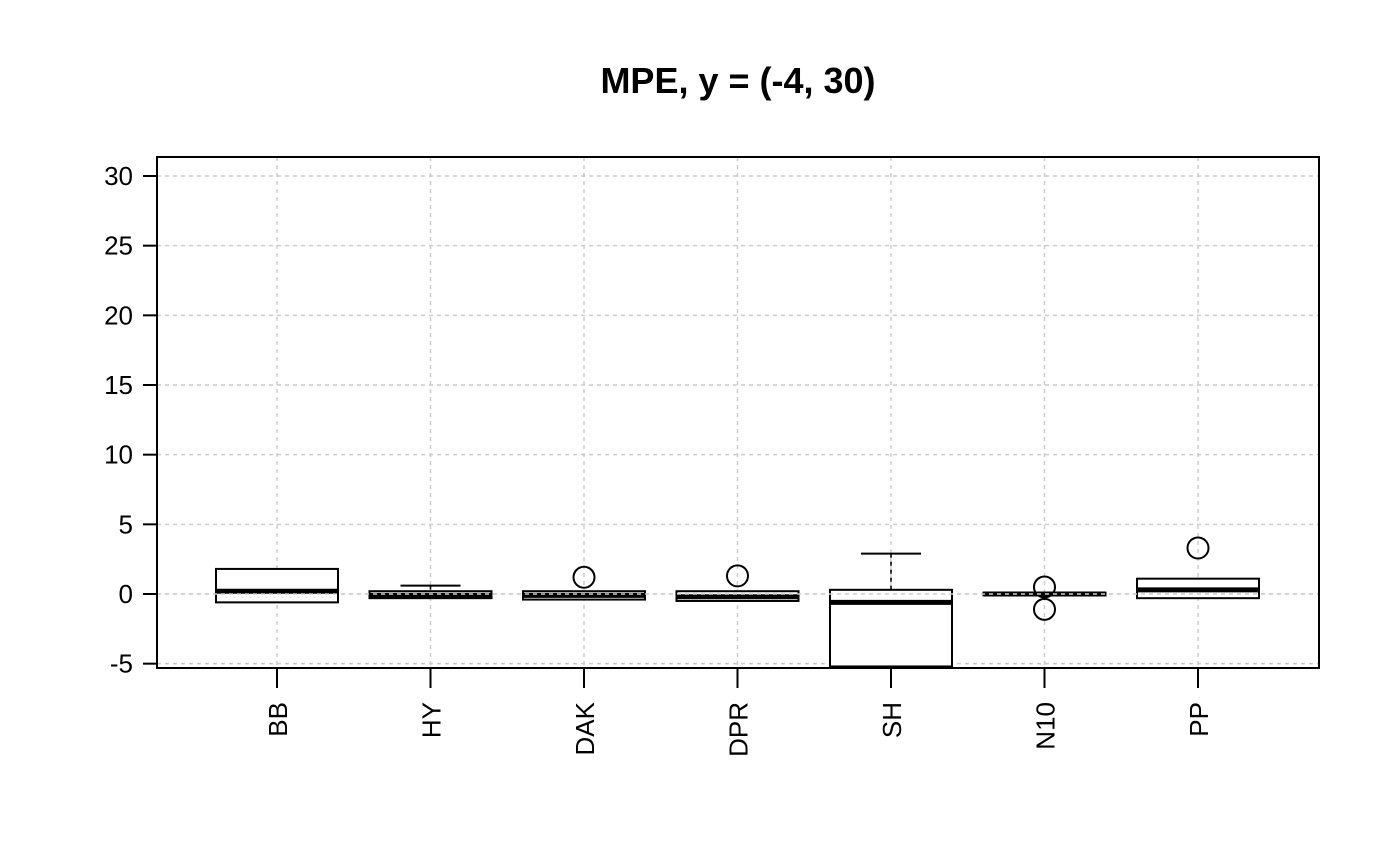  I want to click on box-dpr, so click(737, 583).